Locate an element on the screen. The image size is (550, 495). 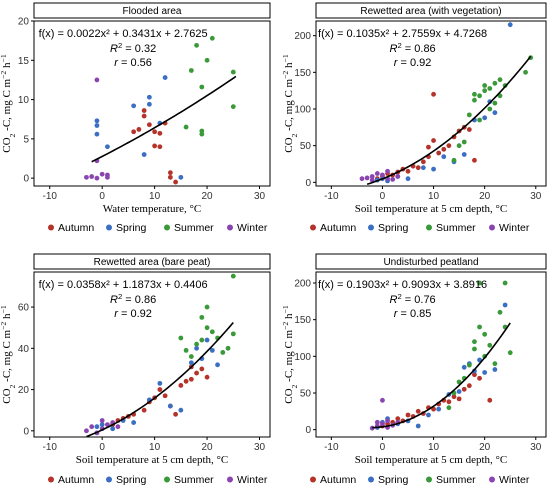
panel-title-box is located at coordinates (431, 261).